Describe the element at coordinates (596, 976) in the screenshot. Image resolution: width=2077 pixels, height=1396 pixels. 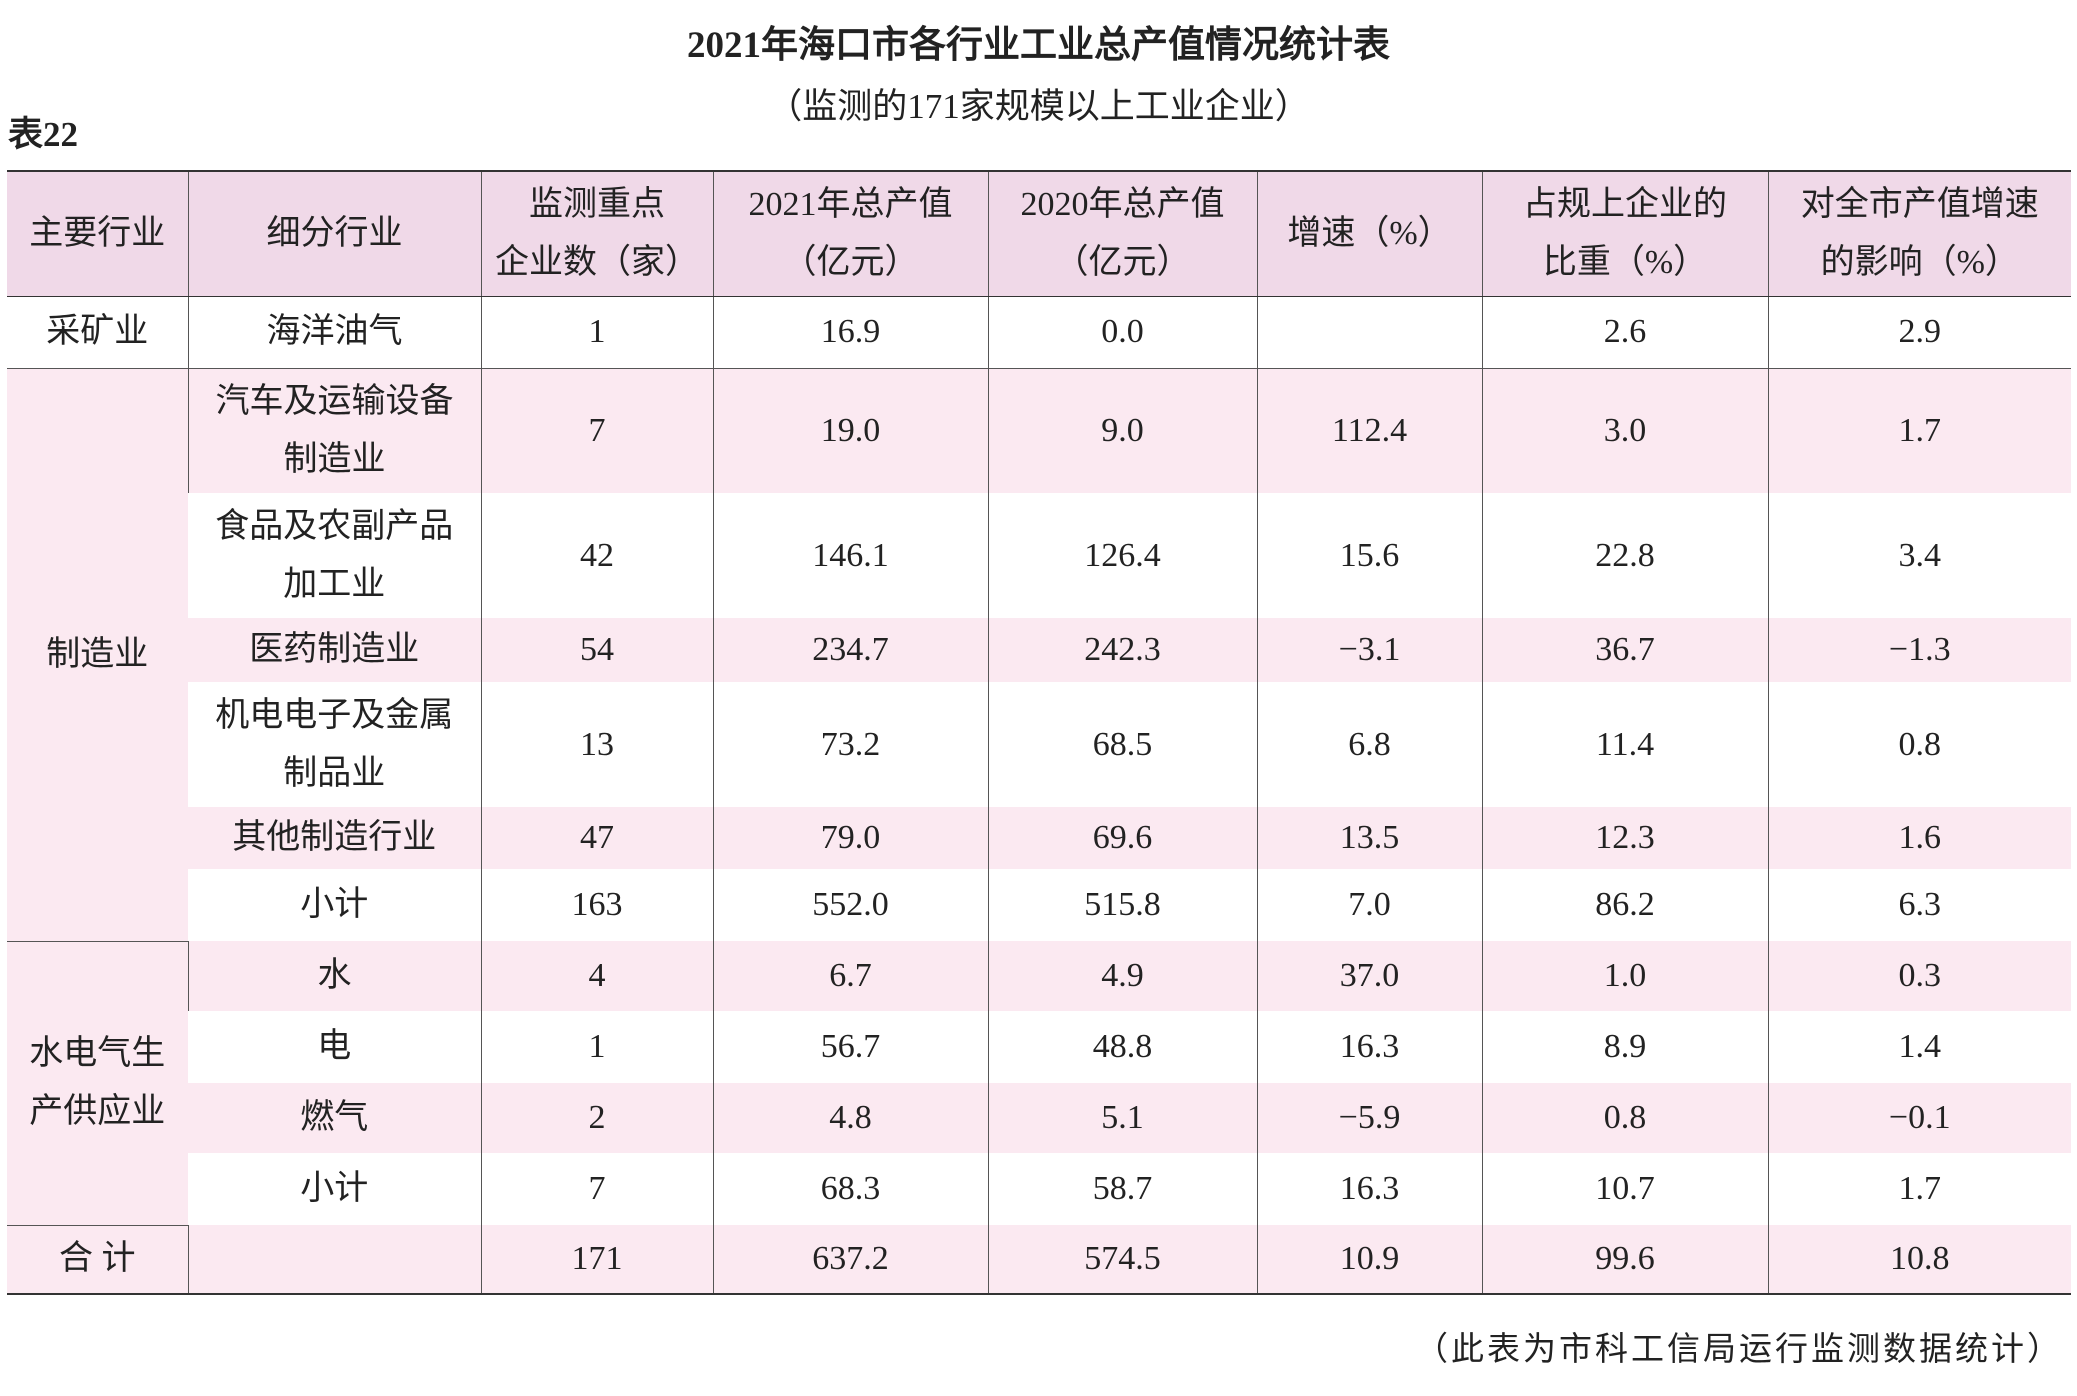
I see `cell: 4` at that location.